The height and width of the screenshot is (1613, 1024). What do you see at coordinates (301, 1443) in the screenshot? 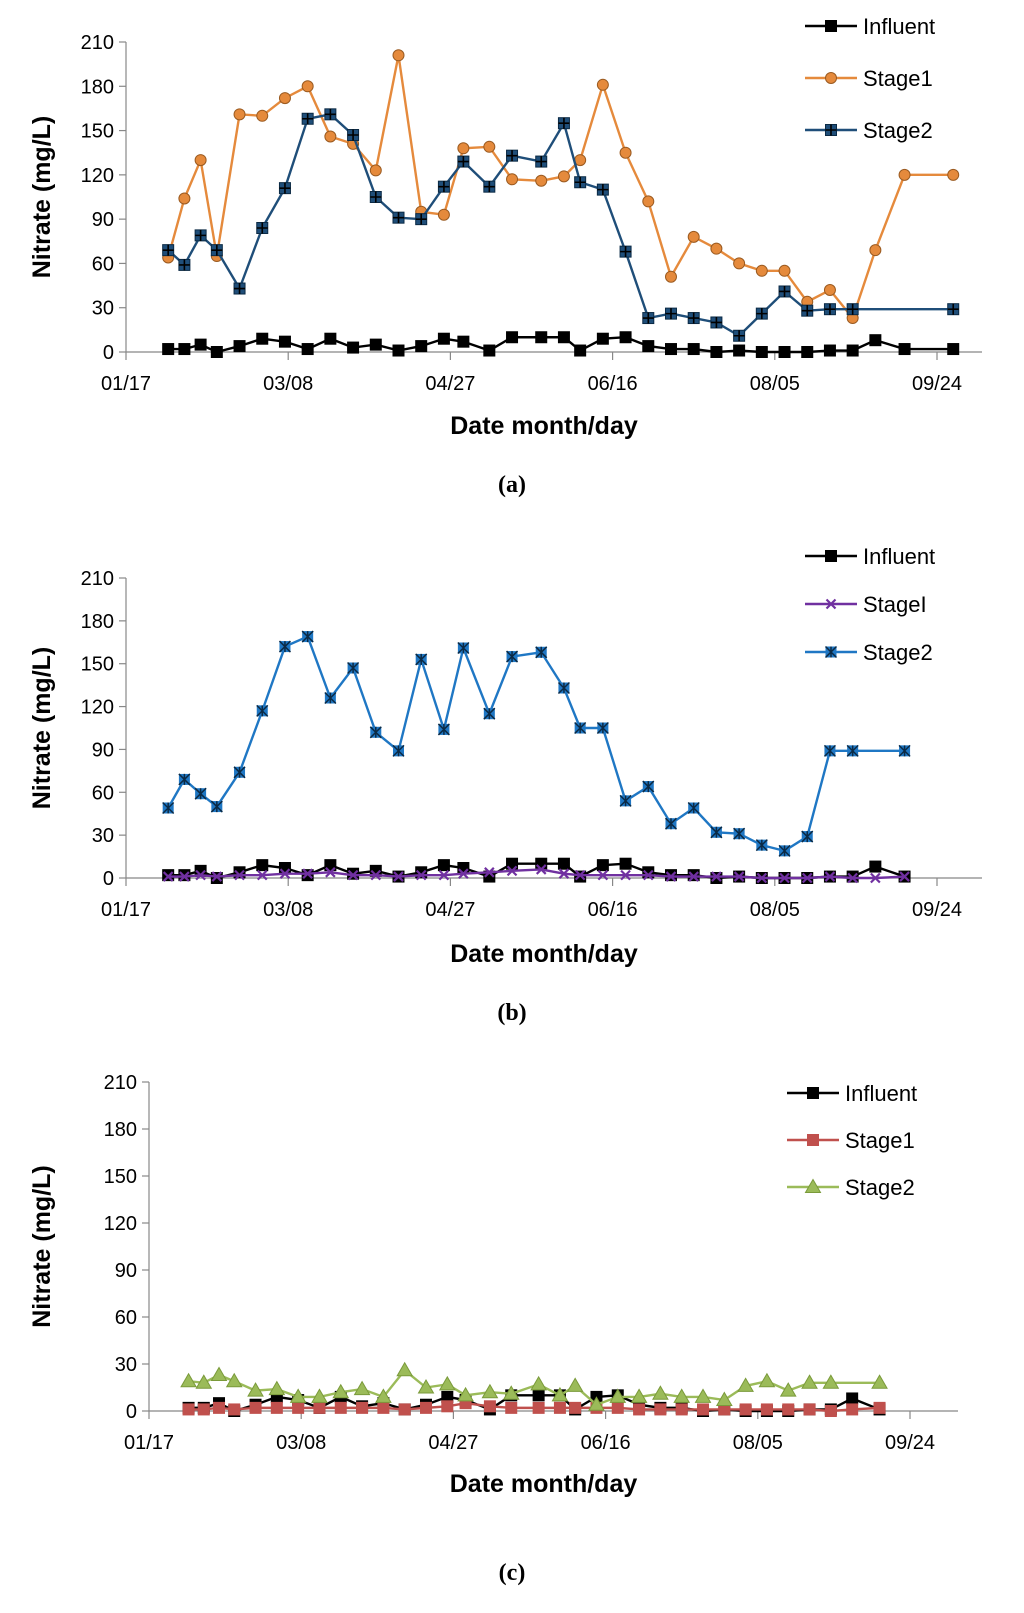
I see `x-tick-label: 03/08` at bounding box center [301, 1443].